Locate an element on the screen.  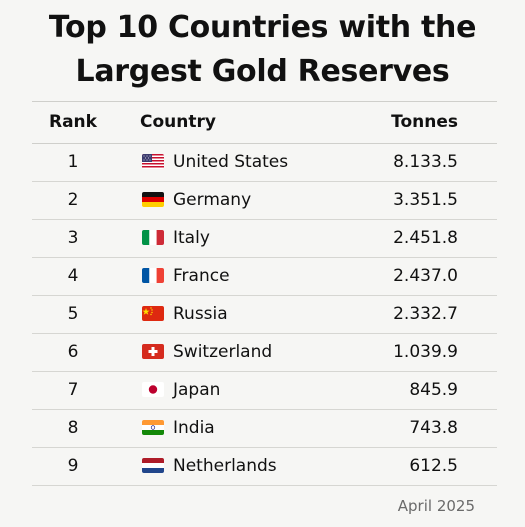
netherlands-flag-icon is located at coordinates (153, 465).